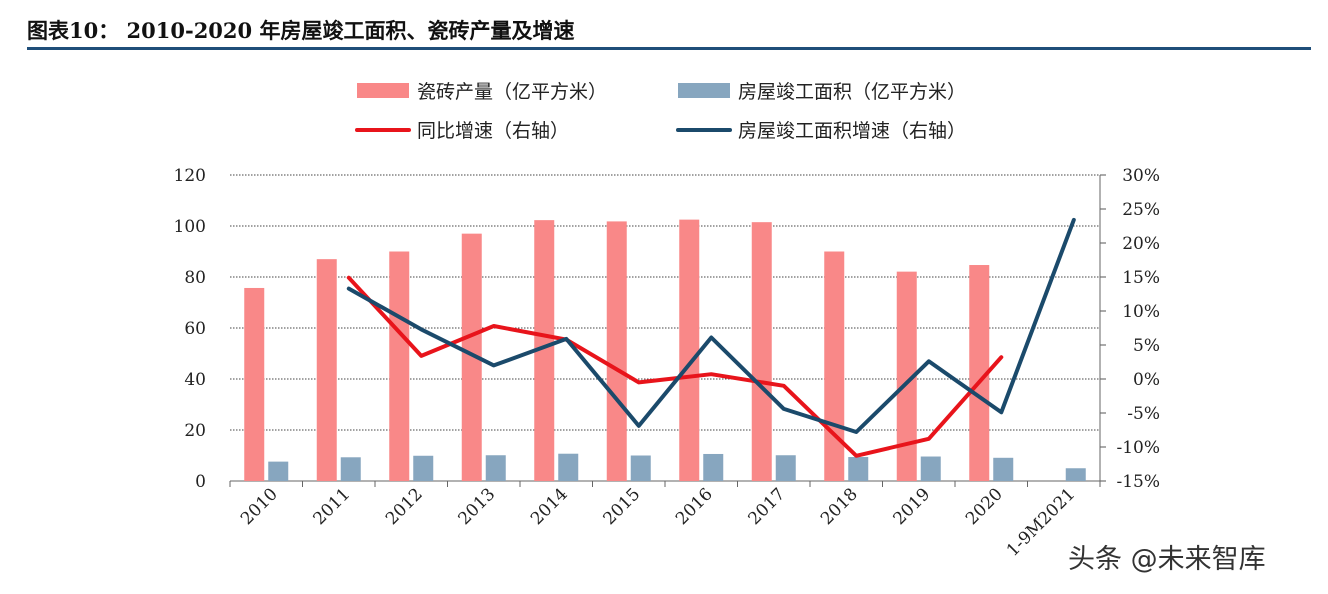  Describe the element at coordinates (852, 131) in the screenshot. I see `legend-label: 房屋竣工面积增速（右轴）` at that location.